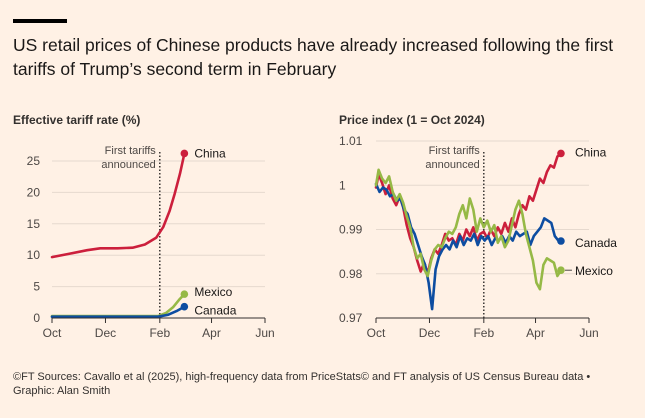 The width and height of the screenshot is (645, 418). I want to click on series-line-canada, so click(118, 311).